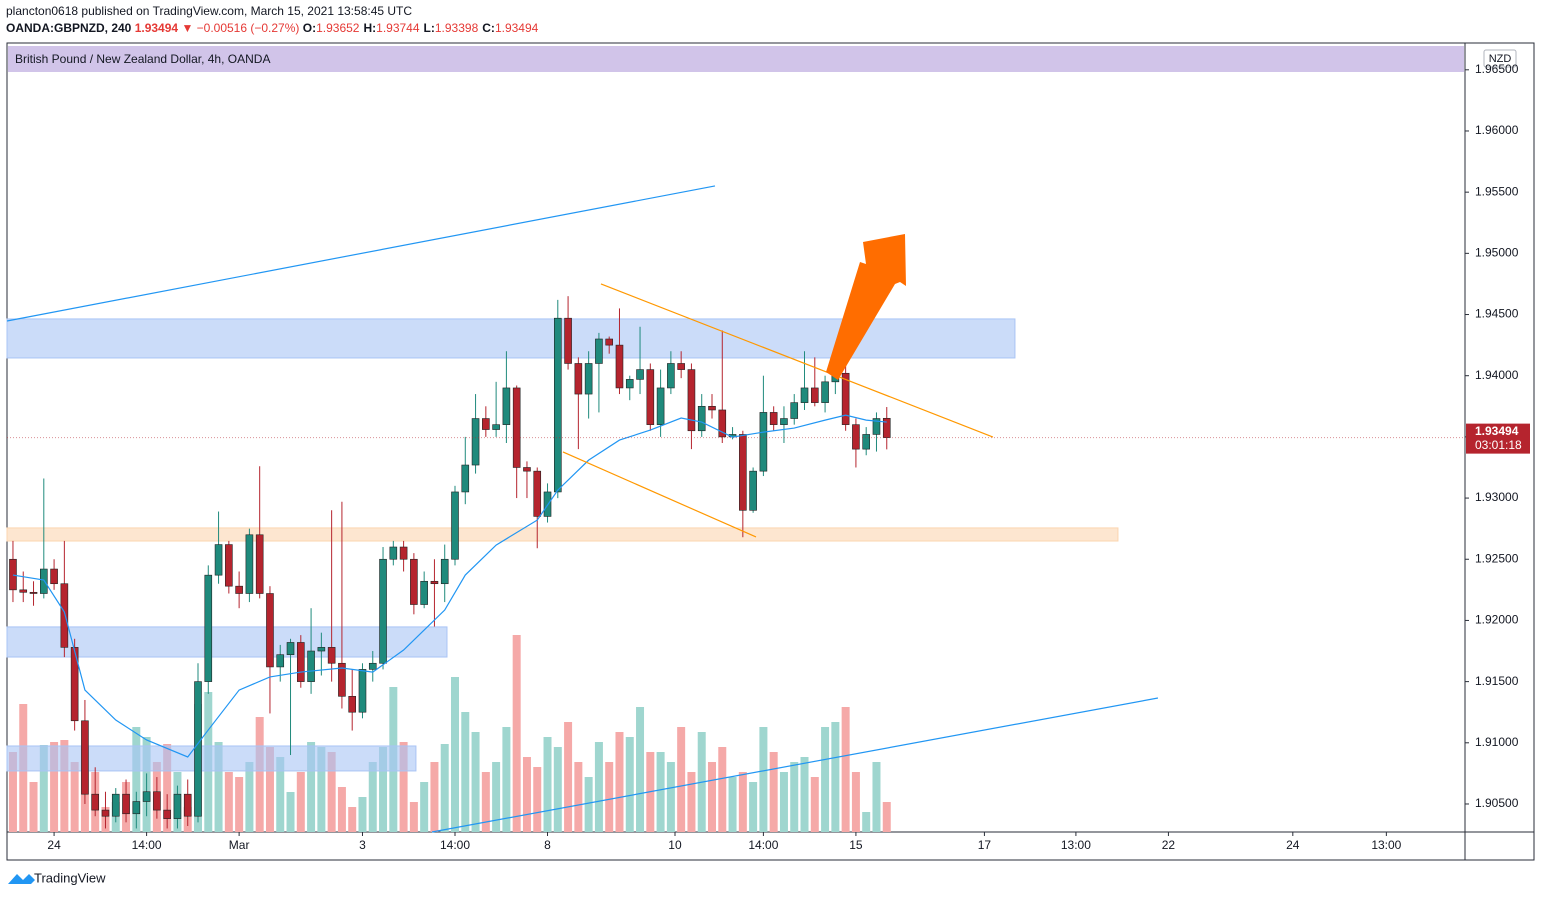  I want to click on currency: NZD, so click(1500, 59).